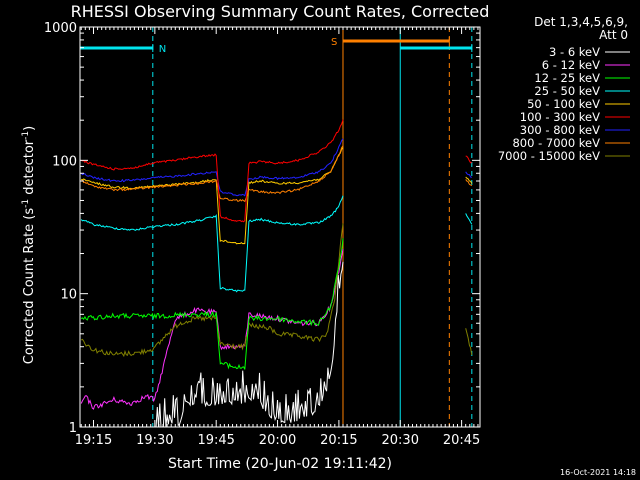  Describe the element at coordinates (567, 78) in the screenshot. I see `legend-label-2: 12 - 25 keV` at that location.